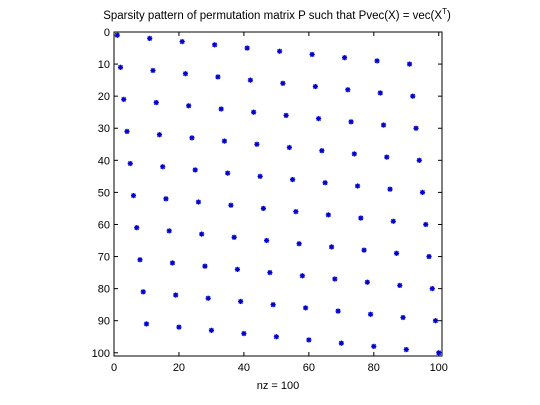 The height and width of the screenshot is (405, 540). What do you see at coordinates (439, 368) in the screenshot?
I see `x-tick-label: 100` at bounding box center [439, 368].